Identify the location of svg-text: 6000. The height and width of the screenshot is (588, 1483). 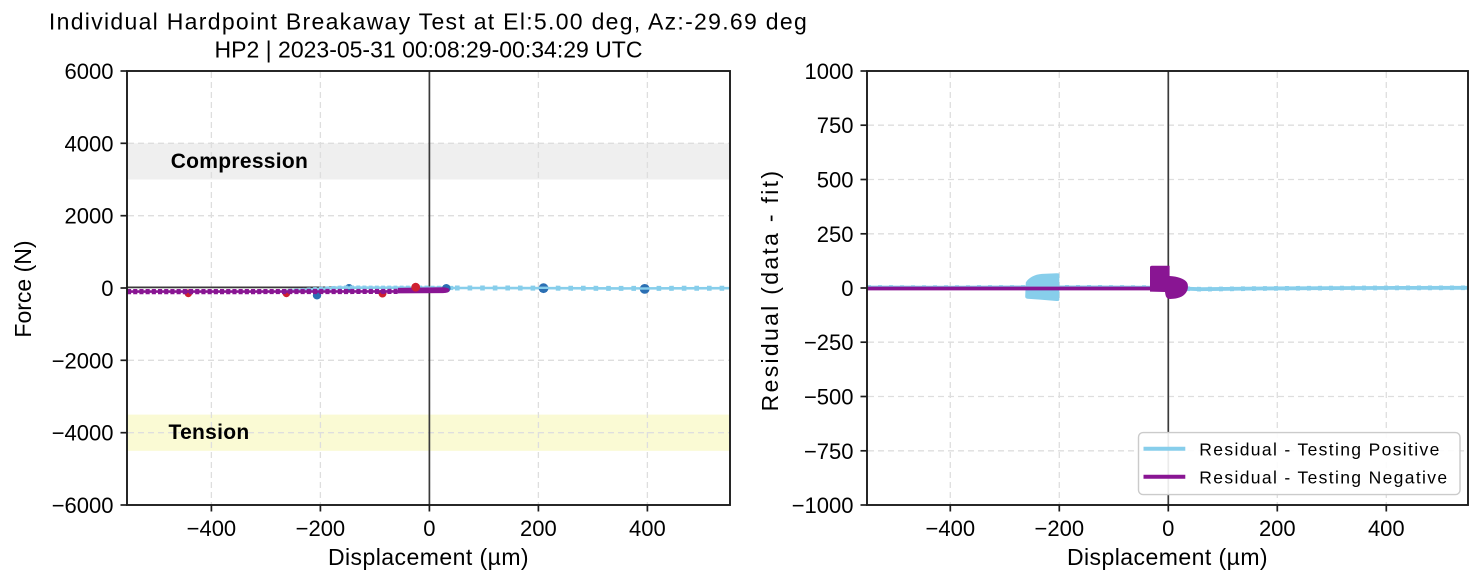
(89, 71).